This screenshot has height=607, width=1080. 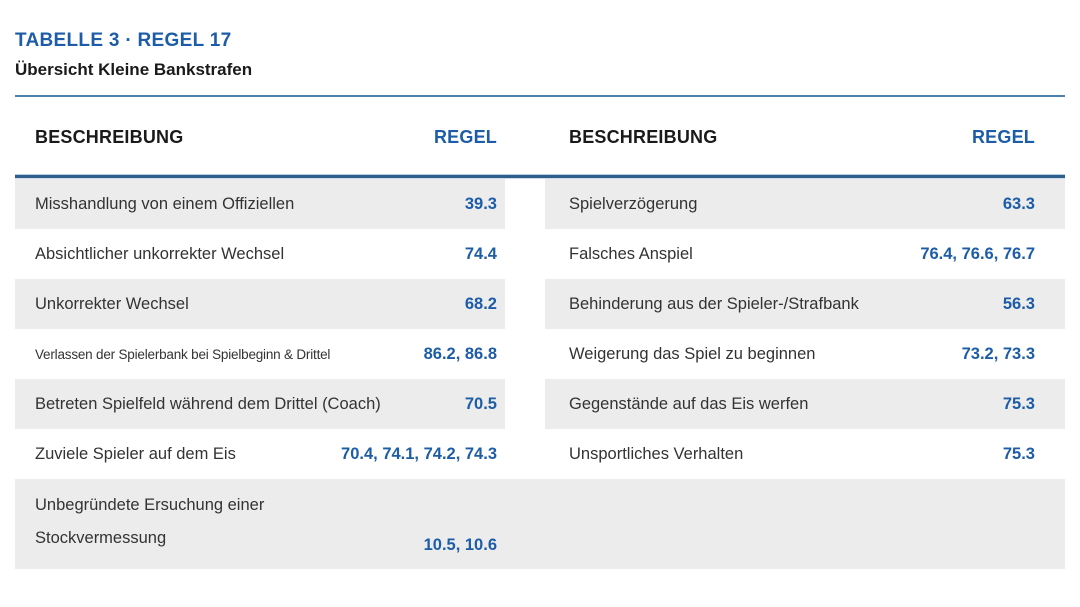 What do you see at coordinates (643, 137) in the screenshot?
I see `column-header-description-right: BESCHREIBUNG` at bounding box center [643, 137].